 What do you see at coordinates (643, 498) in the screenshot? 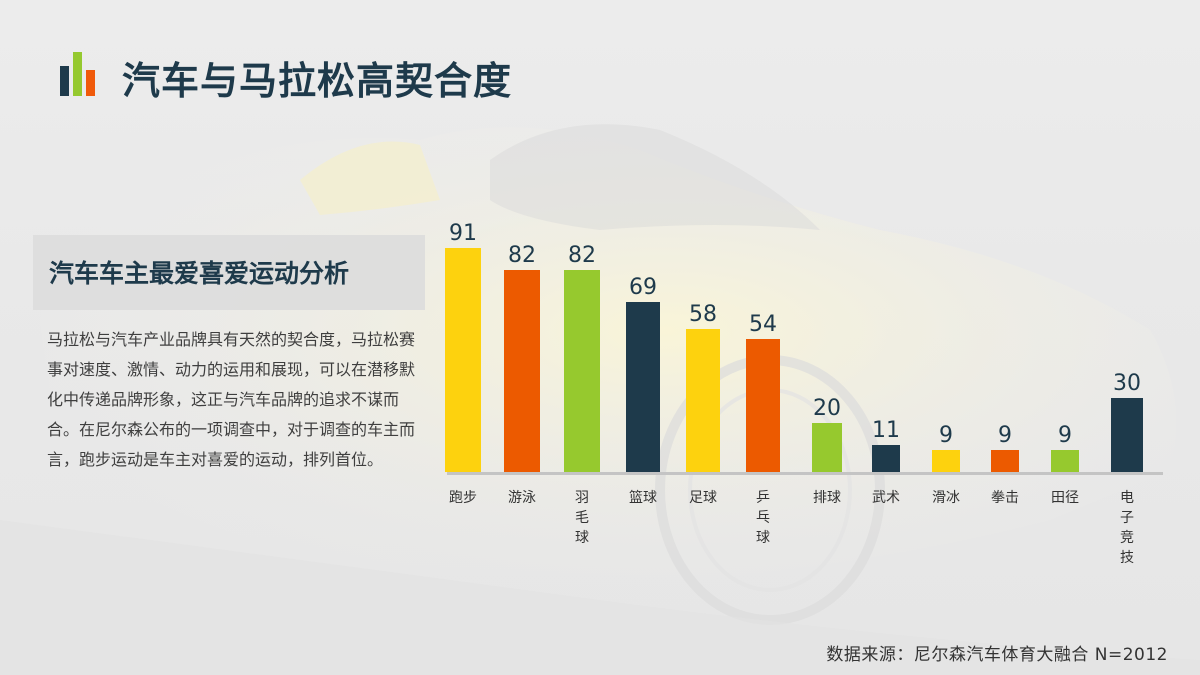
I see `category-label: 篮球` at bounding box center [643, 498].